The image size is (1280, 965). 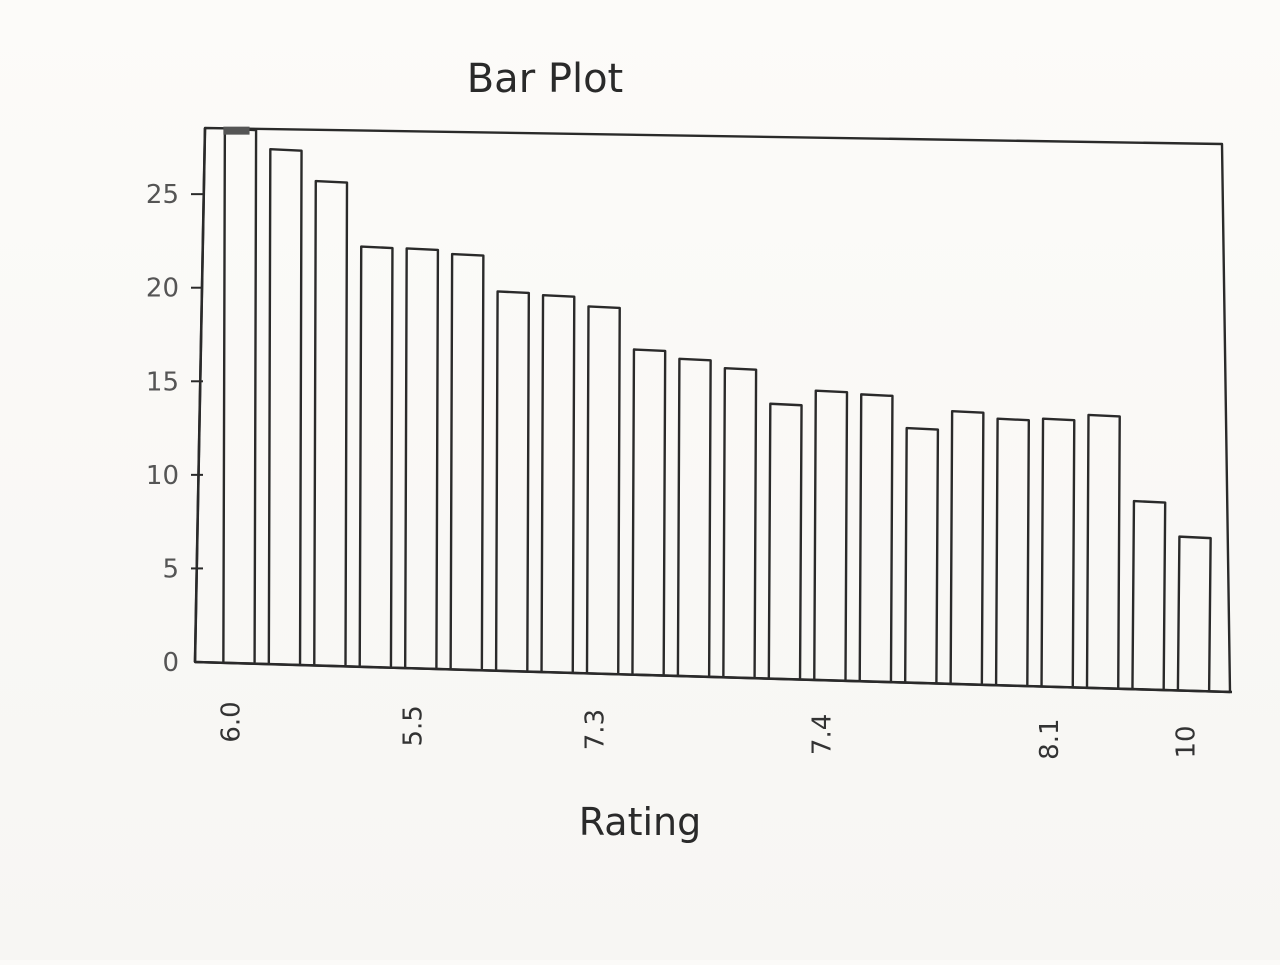 I want to click on x-axis-ticks: 6.0 5.5 7.3 7.4 8.1 10, so click(x=709, y=730).